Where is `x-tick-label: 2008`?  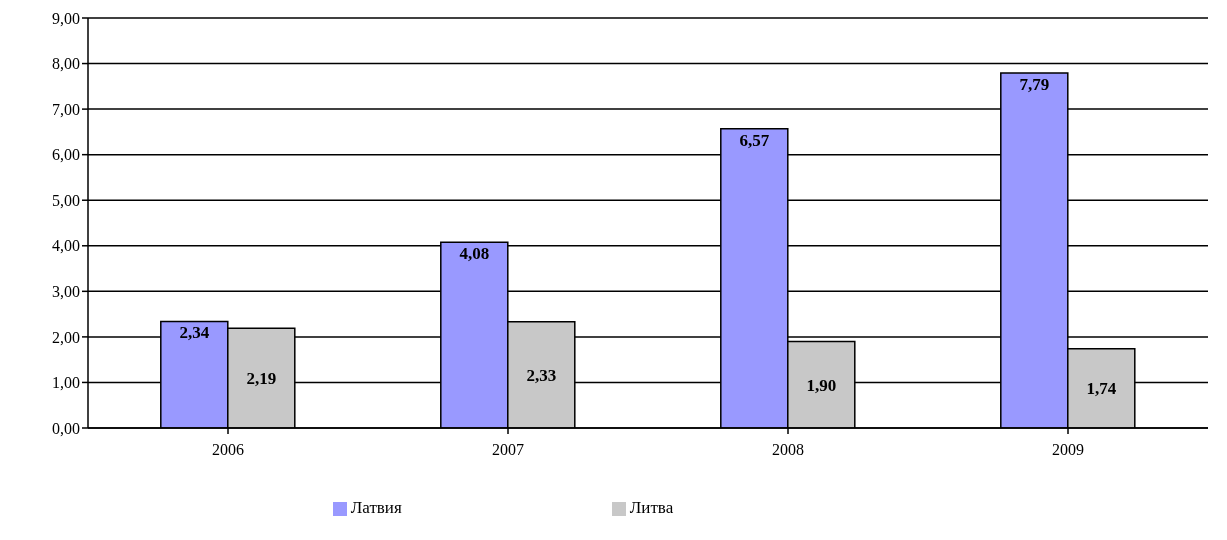 x-tick-label: 2008 is located at coordinates (788, 450).